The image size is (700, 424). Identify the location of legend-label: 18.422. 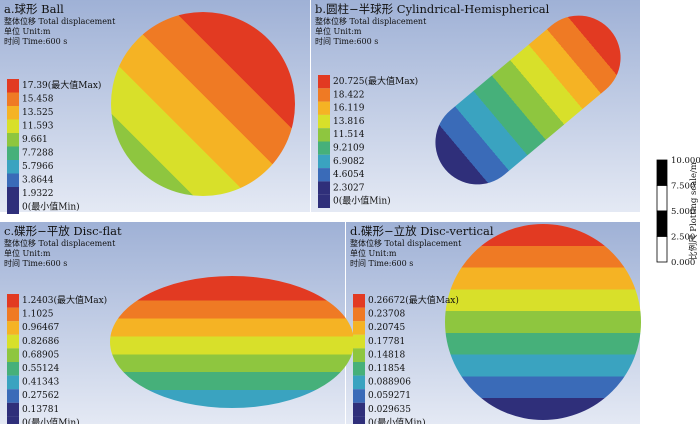
(349, 95).